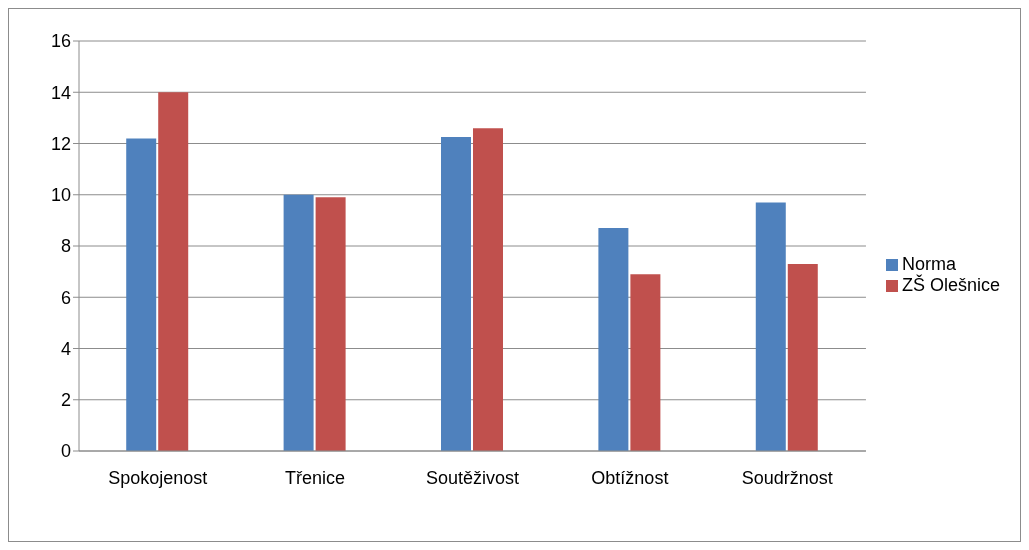 This screenshot has height=550, width=1029. I want to click on y-tick-label: 14, so click(60, 92).